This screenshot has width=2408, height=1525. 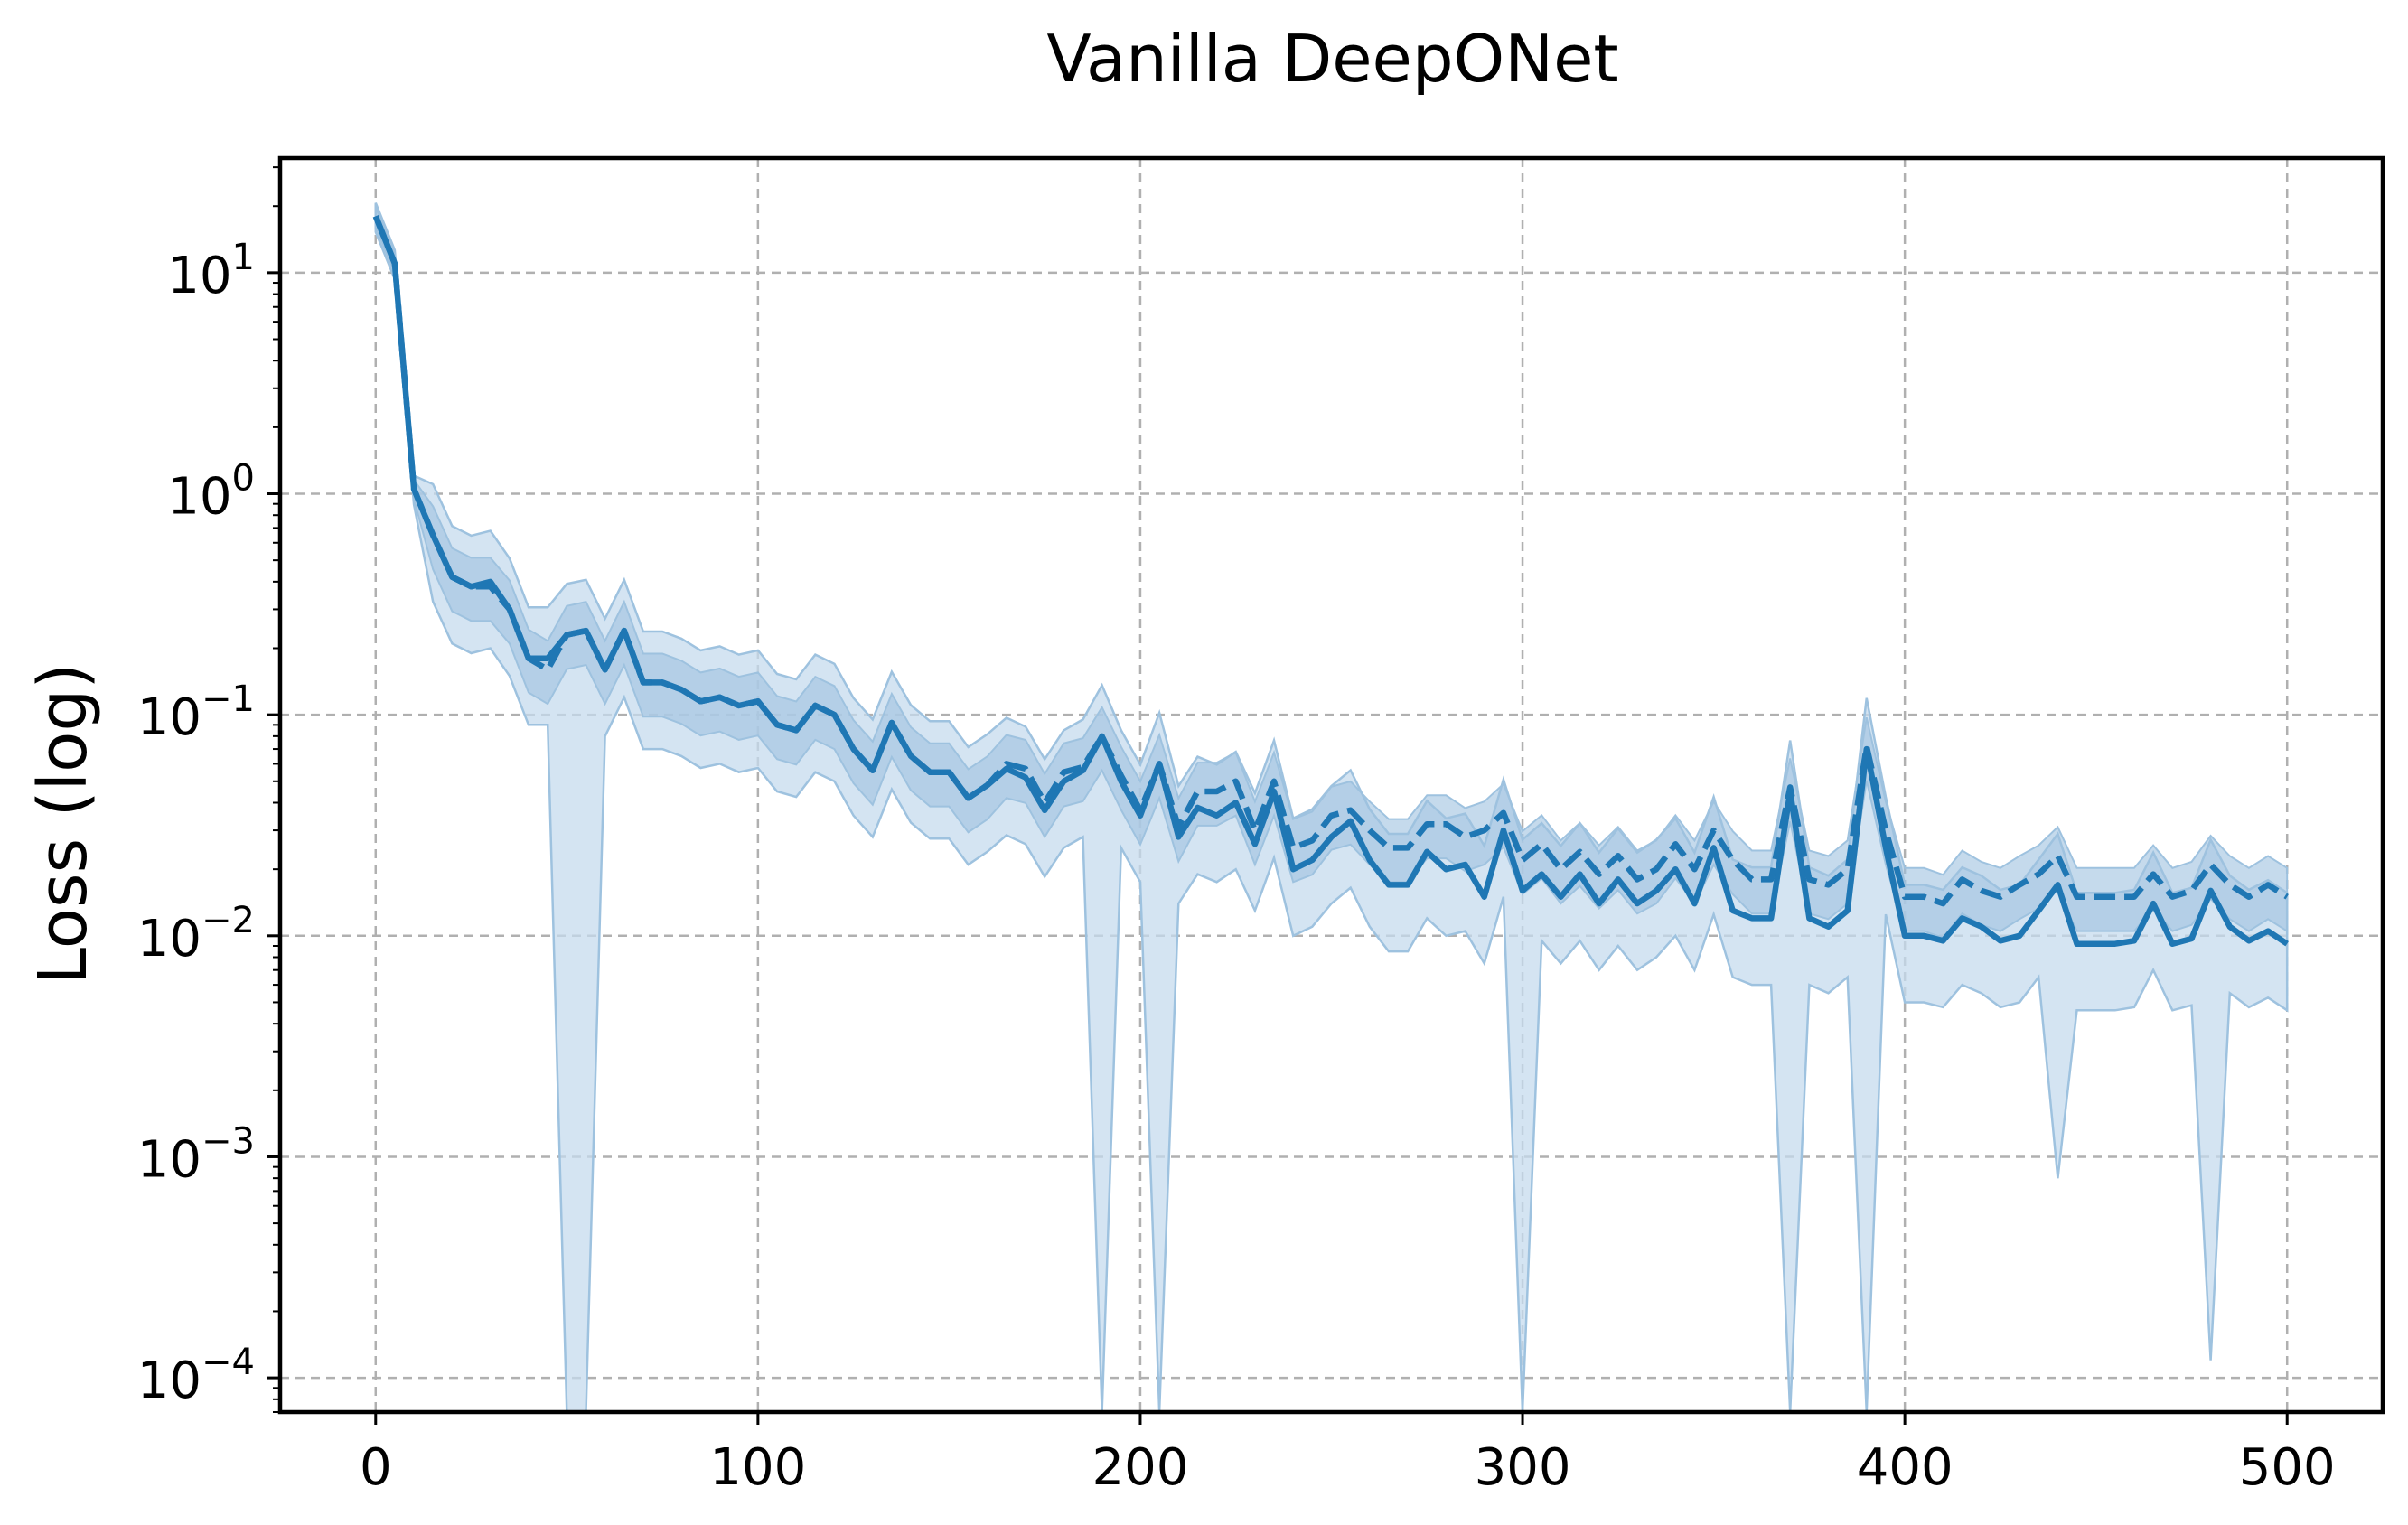 What do you see at coordinates (211, 271) in the screenshot?
I see `y-tick-label: 10¹` at bounding box center [211, 271].